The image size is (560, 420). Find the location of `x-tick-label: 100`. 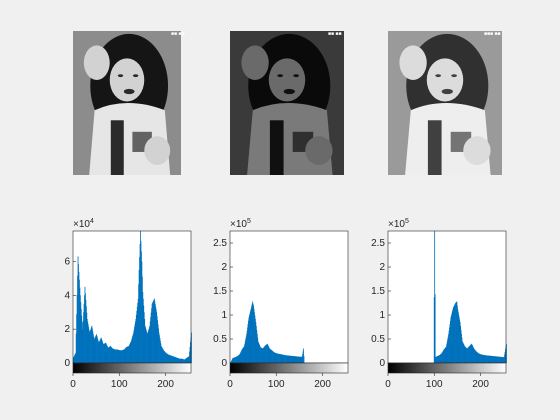

x-tick-label: 100 is located at coordinates (434, 384).